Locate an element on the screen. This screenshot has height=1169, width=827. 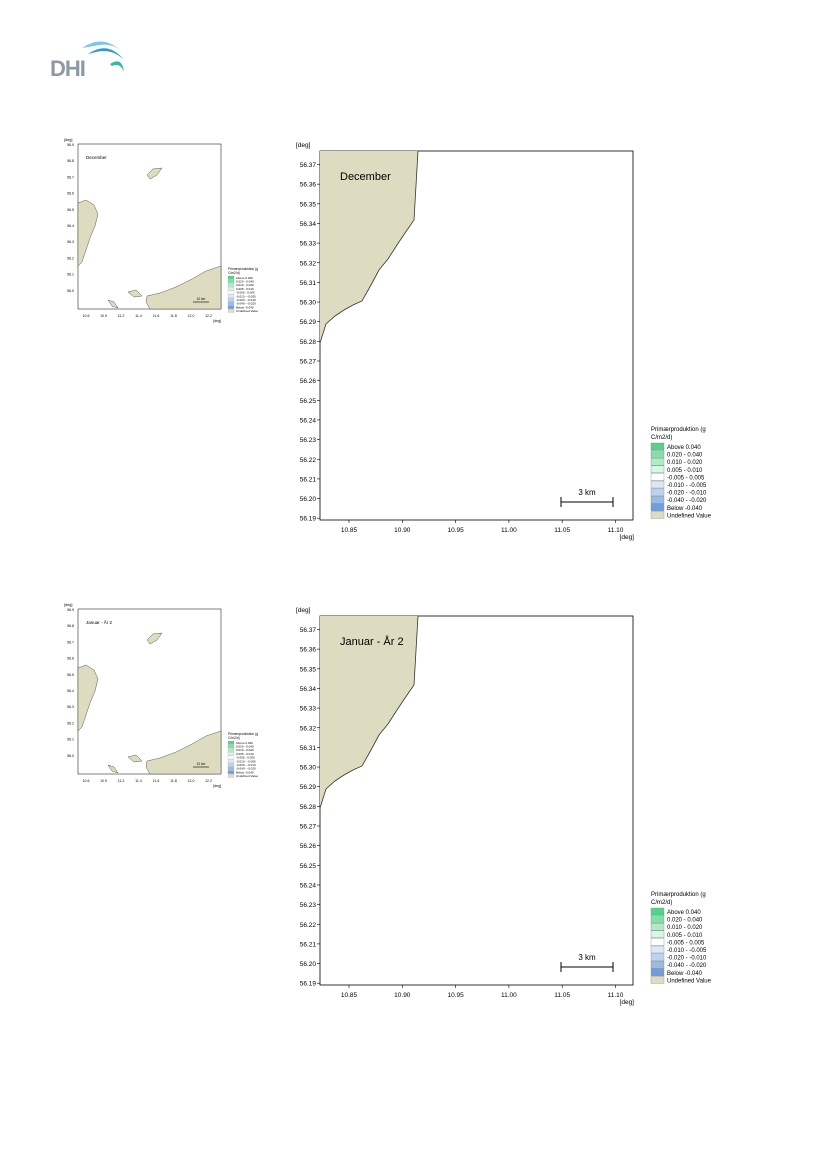
y-tick-label: 56.28 is located at coordinates (308, 342).